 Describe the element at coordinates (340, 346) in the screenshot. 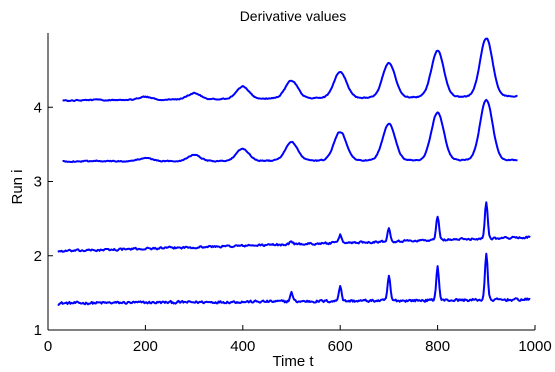

I see `x-tick-label: 600` at that location.